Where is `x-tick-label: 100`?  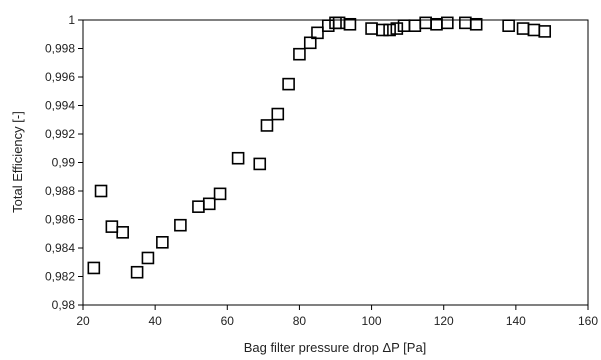
x-tick-label: 100 is located at coordinates (372, 321).